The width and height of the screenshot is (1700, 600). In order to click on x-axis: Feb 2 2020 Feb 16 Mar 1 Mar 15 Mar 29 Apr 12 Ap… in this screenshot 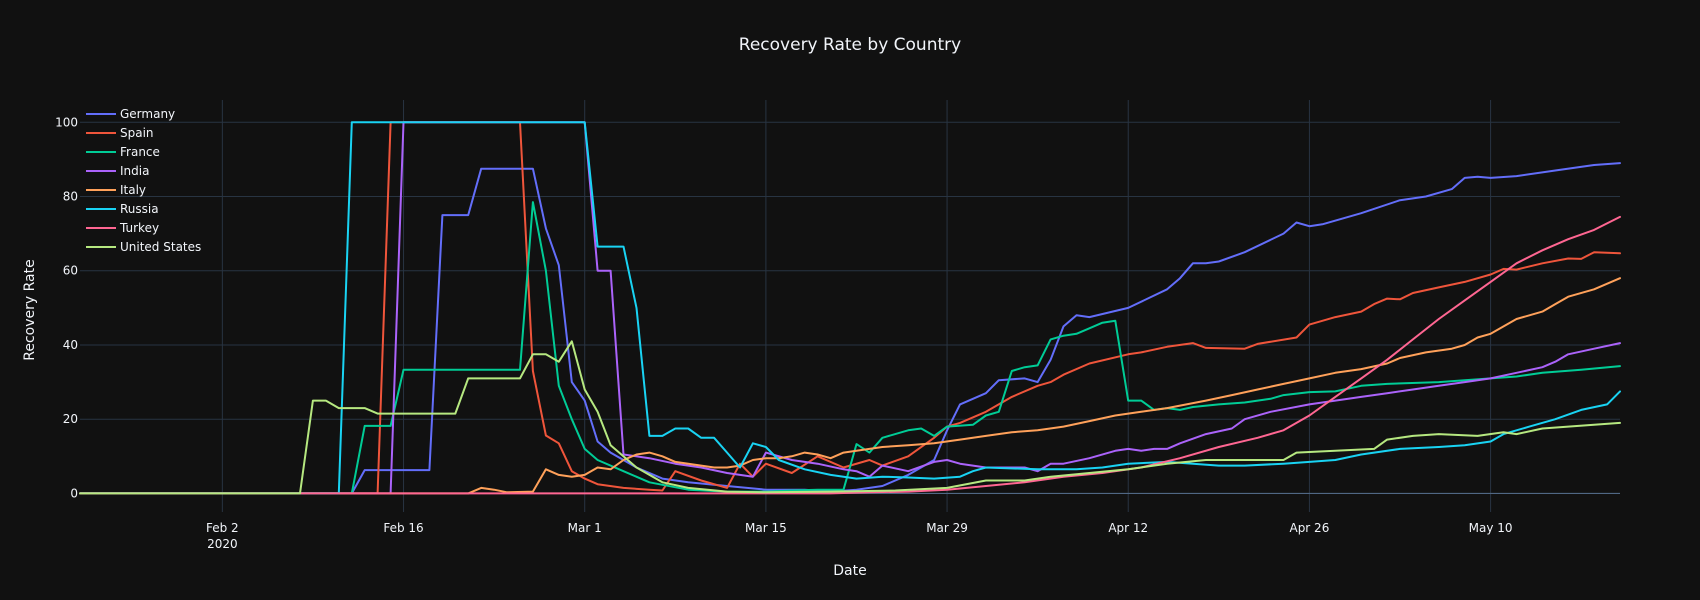, I will do `click(859, 536)`.